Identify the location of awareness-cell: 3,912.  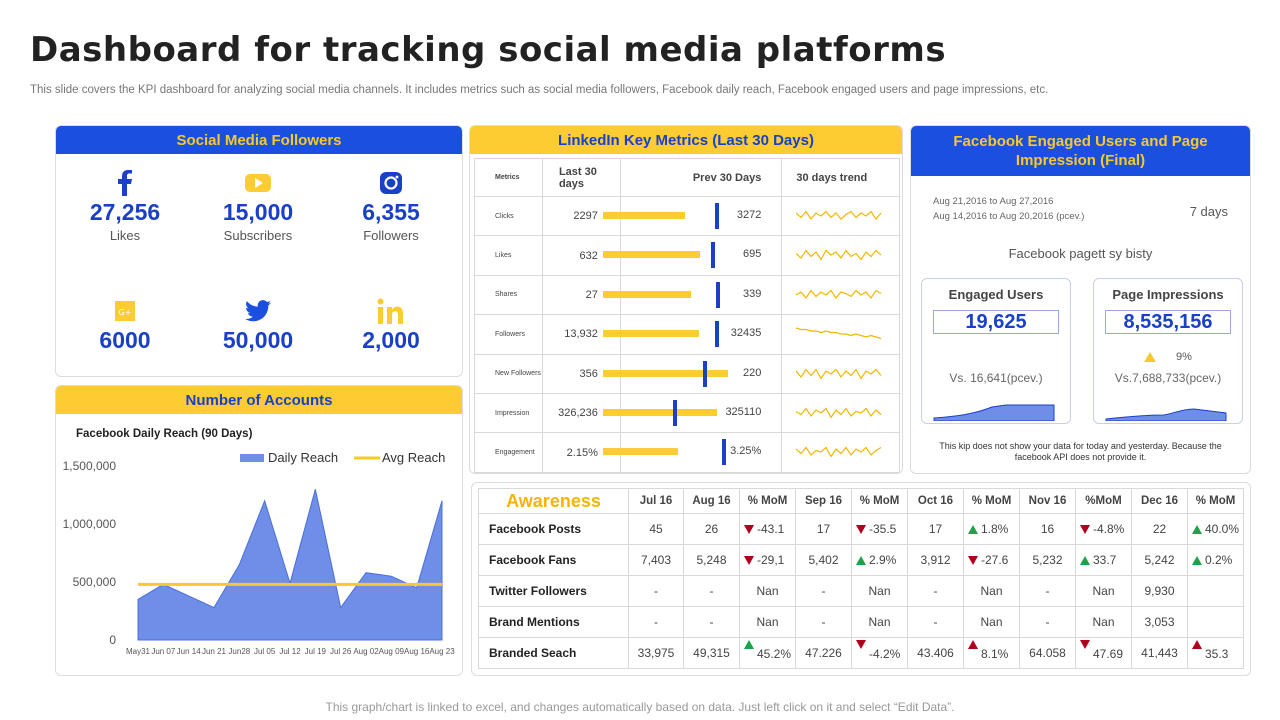
(935, 560).